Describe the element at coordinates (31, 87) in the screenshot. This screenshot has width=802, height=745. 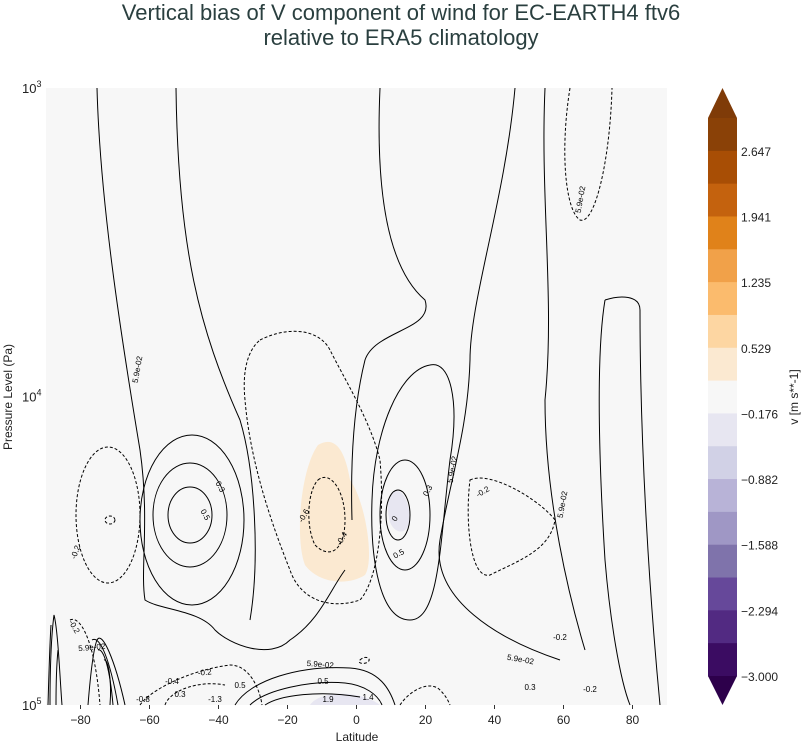
I see `y-tick-label: 10³` at that location.